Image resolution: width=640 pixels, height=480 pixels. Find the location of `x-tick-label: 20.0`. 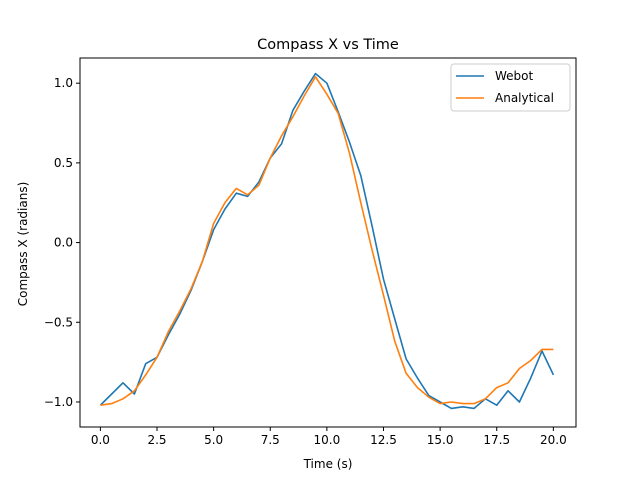

x-tick-label: 20.0 is located at coordinates (553, 440).